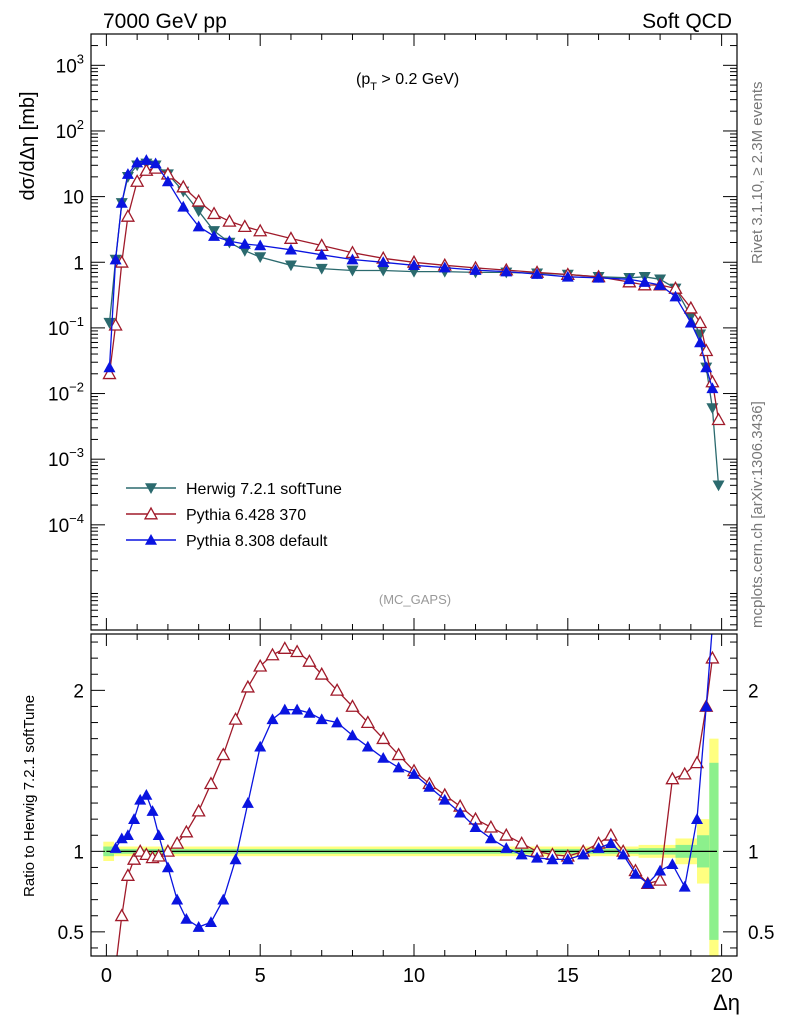  I want to click on x-tick-label: 20, so click(721, 976).